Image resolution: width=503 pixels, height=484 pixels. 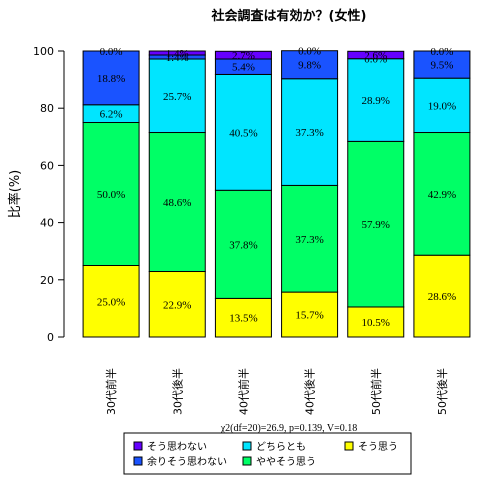 I want to click on y-tick-label: 60, so click(x=47, y=165).